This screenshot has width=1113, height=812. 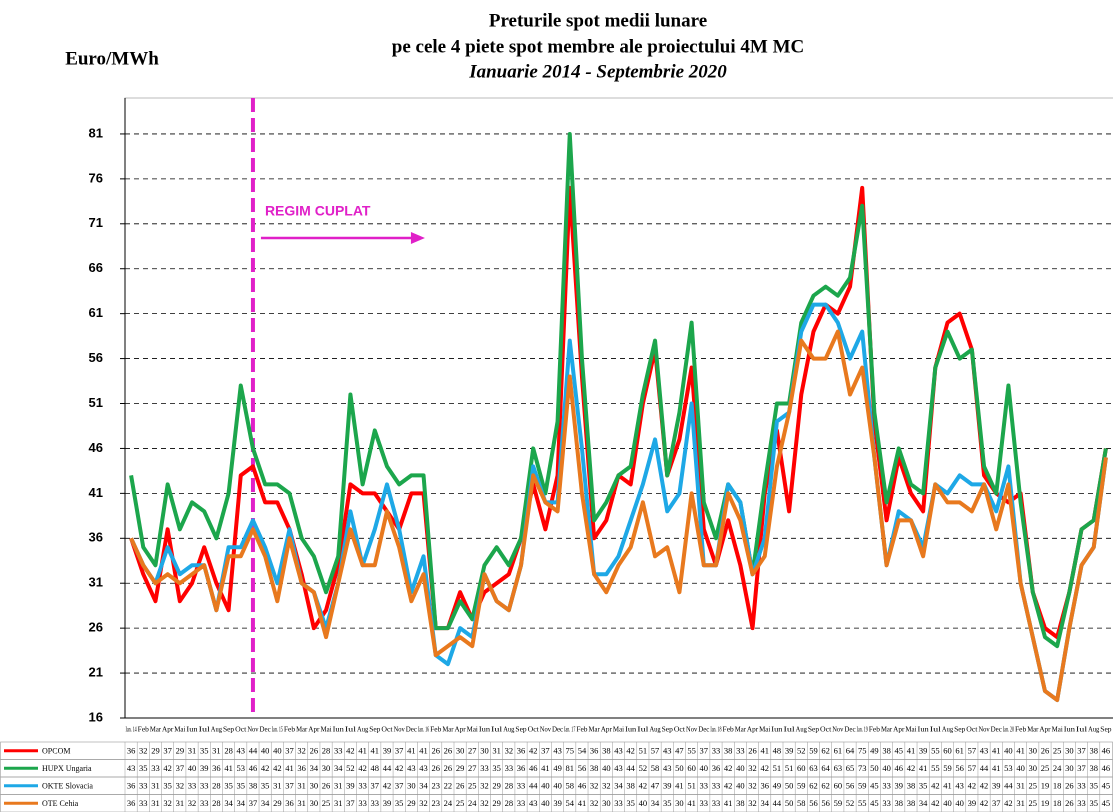 What do you see at coordinates (96, 627) in the screenshot?
I see `y-tick-label: 26` at bounding box center [96, 627].